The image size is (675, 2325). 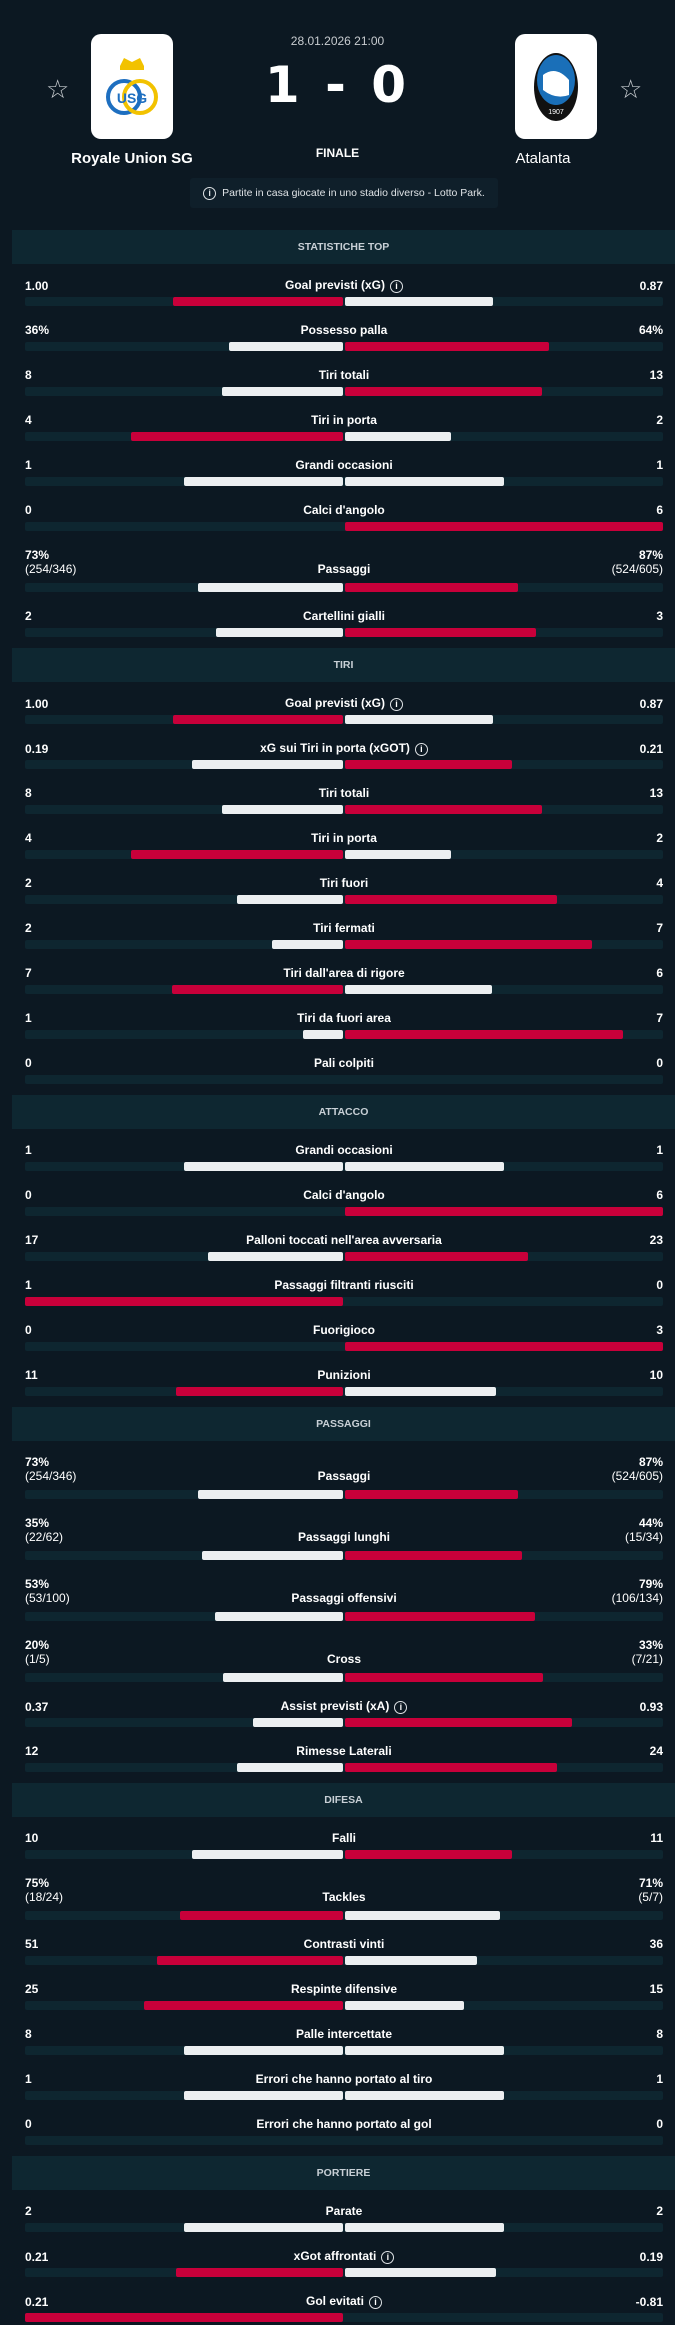 I want to click on stat-label: Possesso palla, so click(x=344, y=330).